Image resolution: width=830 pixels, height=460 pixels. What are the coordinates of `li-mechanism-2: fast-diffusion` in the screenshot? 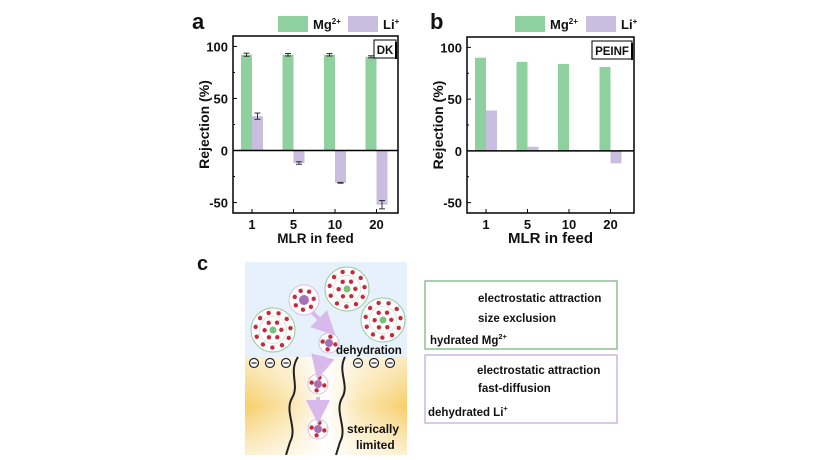 It's located at (514, 389).